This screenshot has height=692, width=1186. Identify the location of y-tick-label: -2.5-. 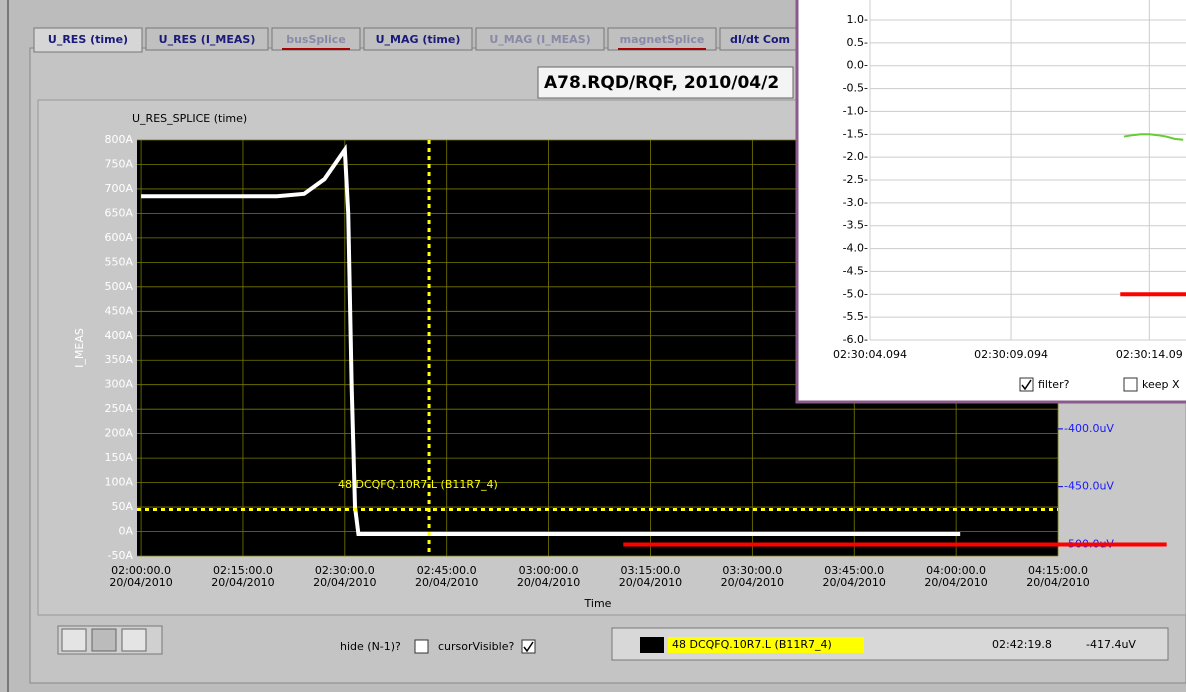
(855, 179).